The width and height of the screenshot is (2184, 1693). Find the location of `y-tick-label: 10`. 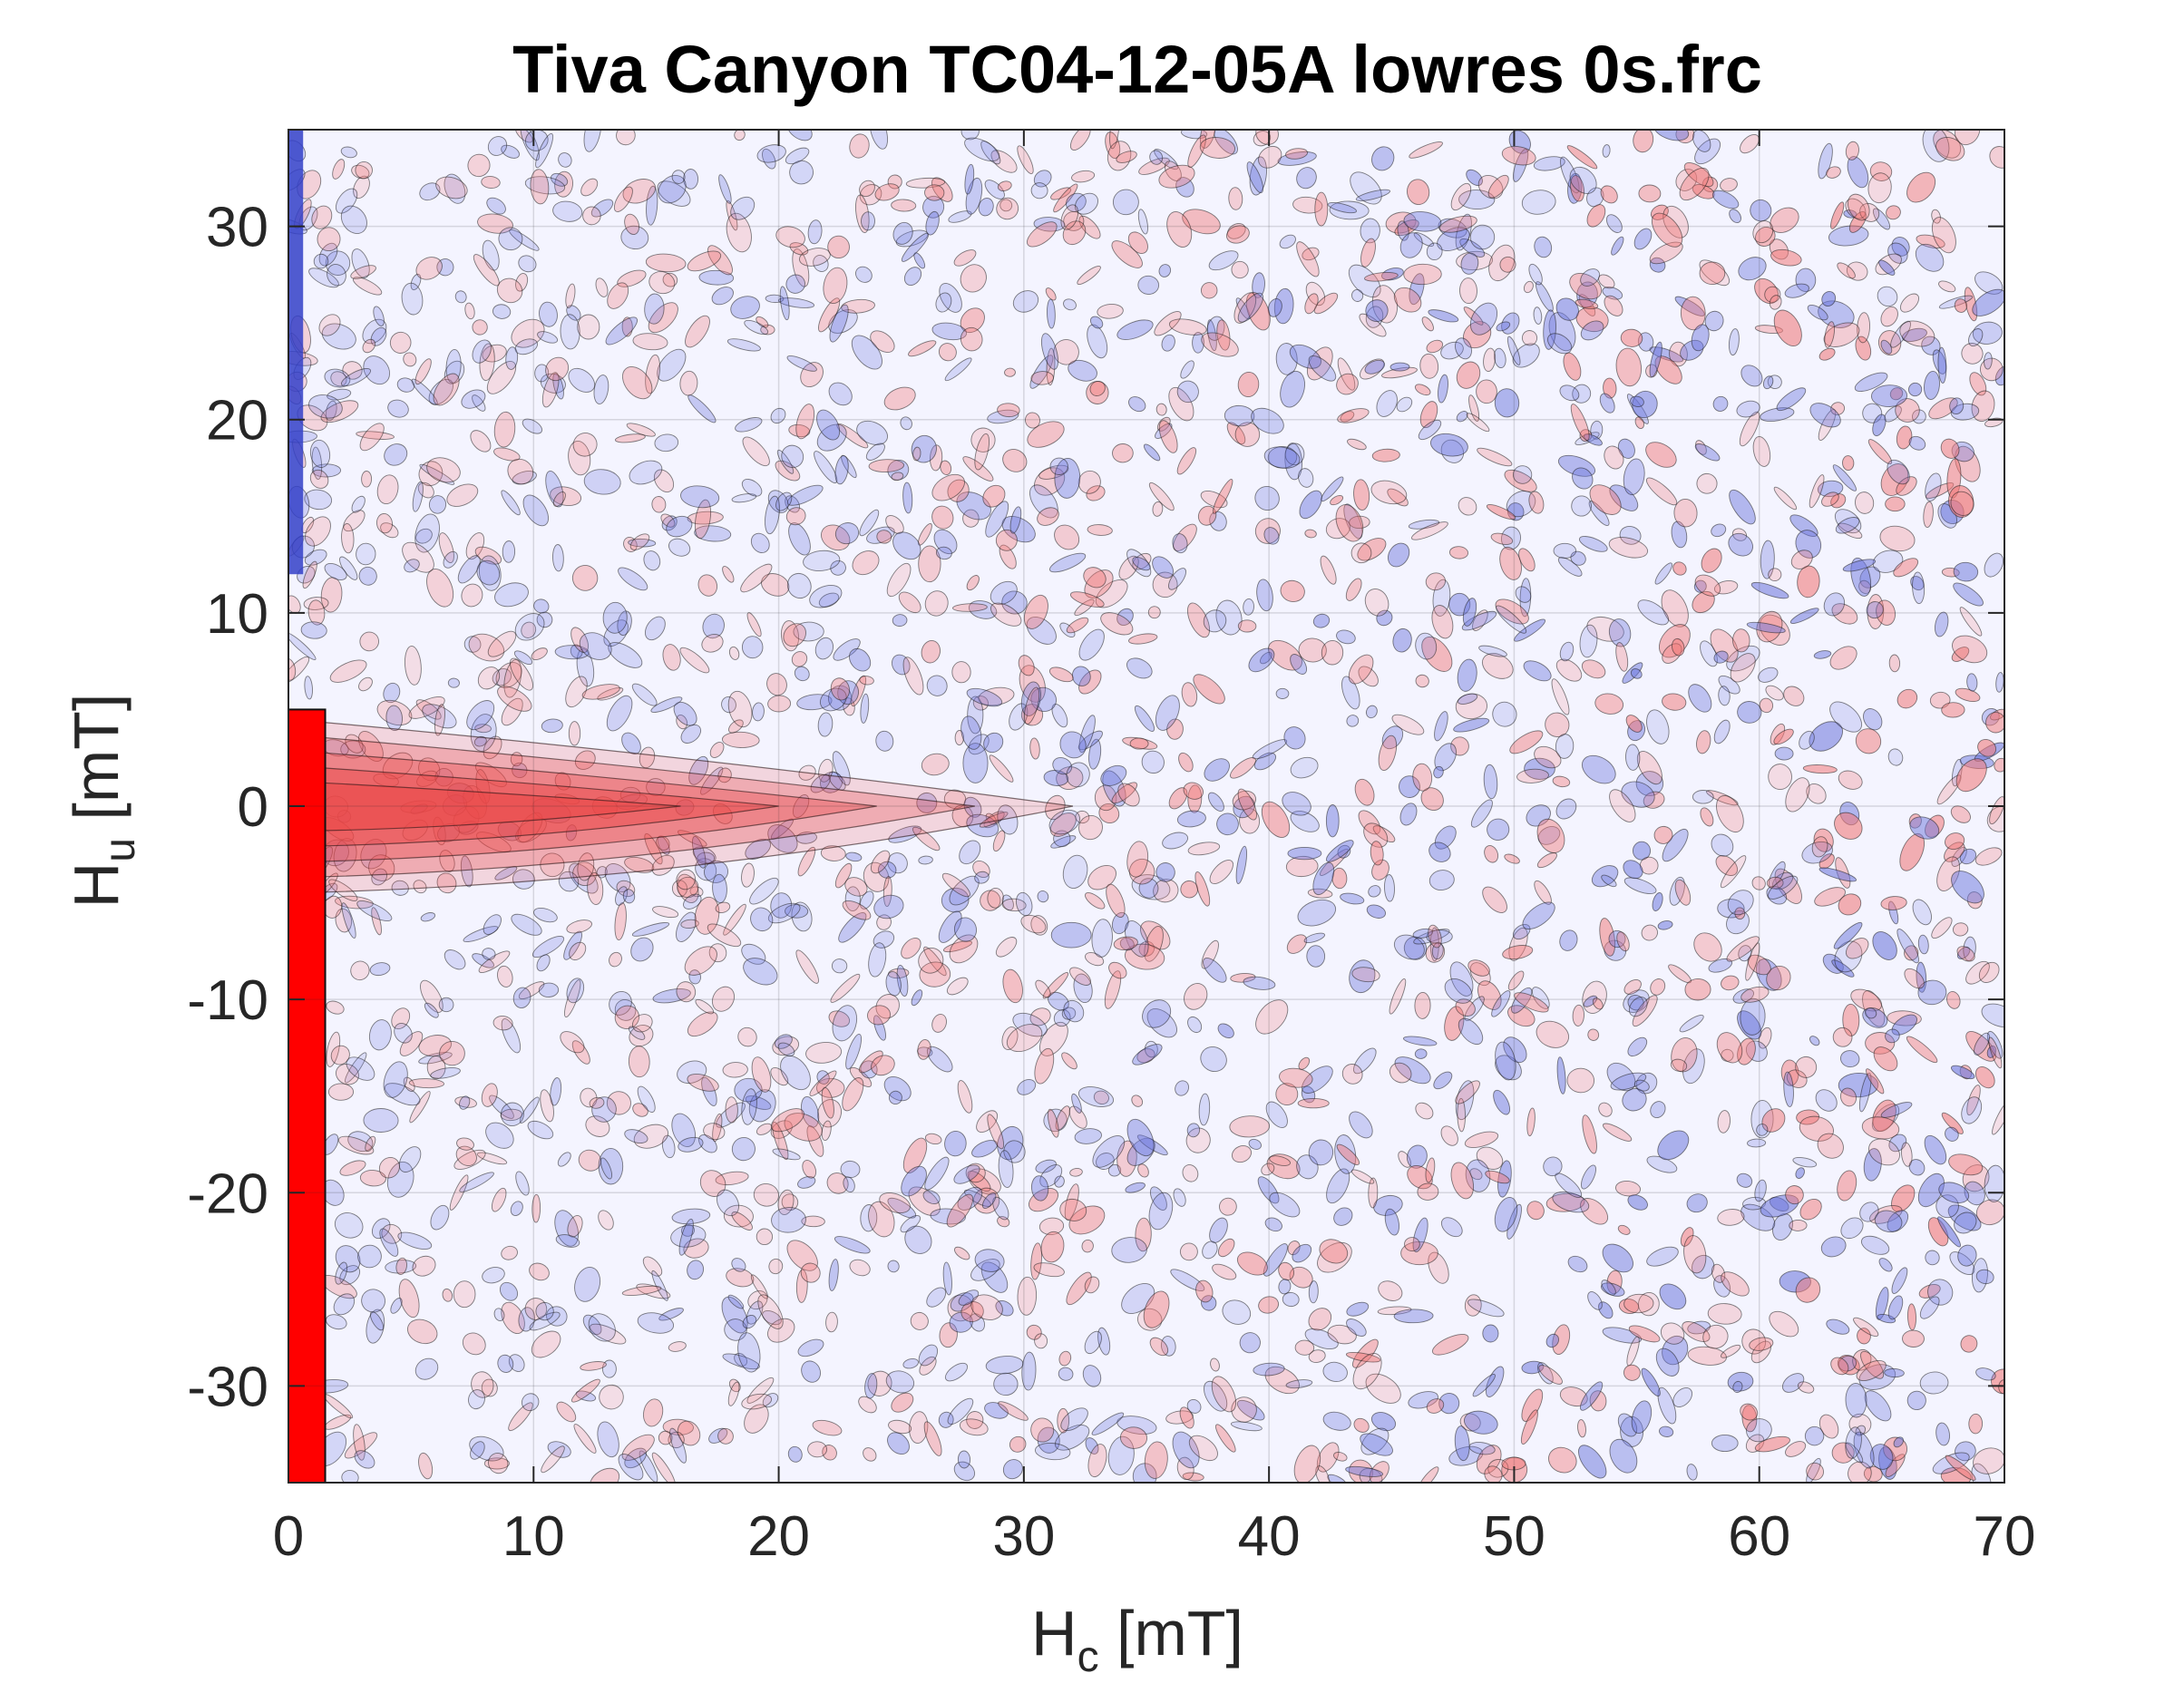

y-tick-label: 10 is located at coordinates (237, 615).